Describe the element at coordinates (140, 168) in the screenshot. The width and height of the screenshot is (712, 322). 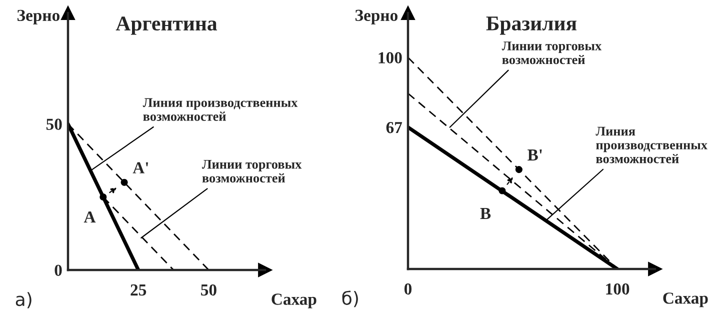
I see `series-label: A'` at that location.